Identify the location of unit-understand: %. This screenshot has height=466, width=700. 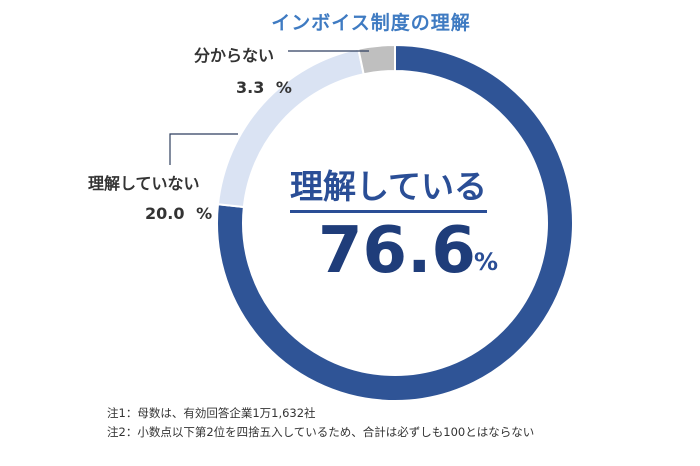
(486, 262).